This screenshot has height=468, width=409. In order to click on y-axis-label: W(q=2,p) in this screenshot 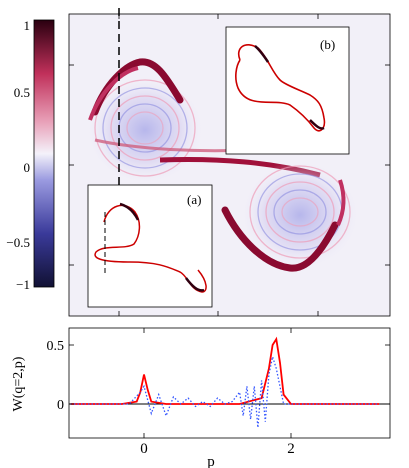, I will do `click(18, 383)`.